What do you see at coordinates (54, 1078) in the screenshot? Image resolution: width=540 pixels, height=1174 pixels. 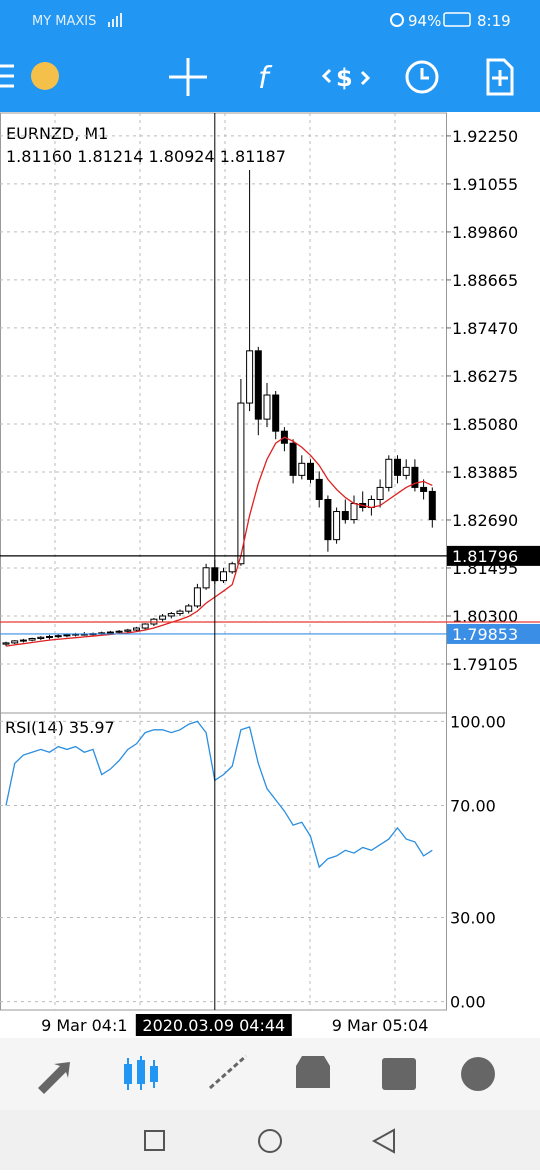 I see `nav-quotes` at bounding box center [54, 1078].